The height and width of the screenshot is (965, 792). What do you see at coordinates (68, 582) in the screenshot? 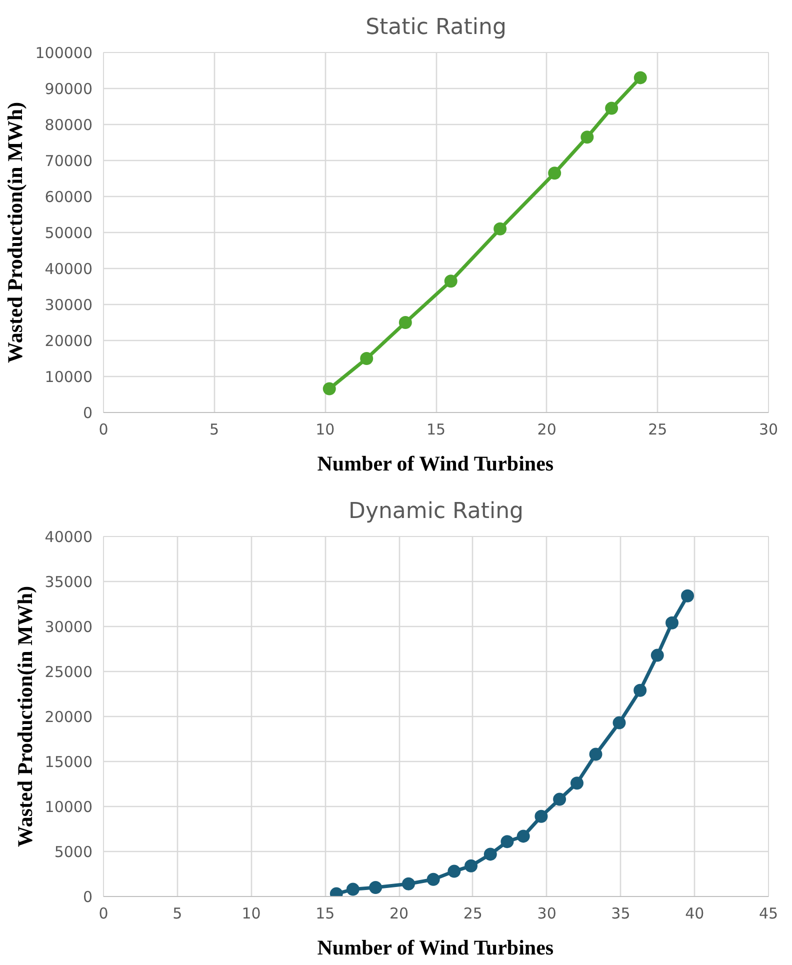
I see `y-tick-label: 35000` at bounding box center [68, 582].